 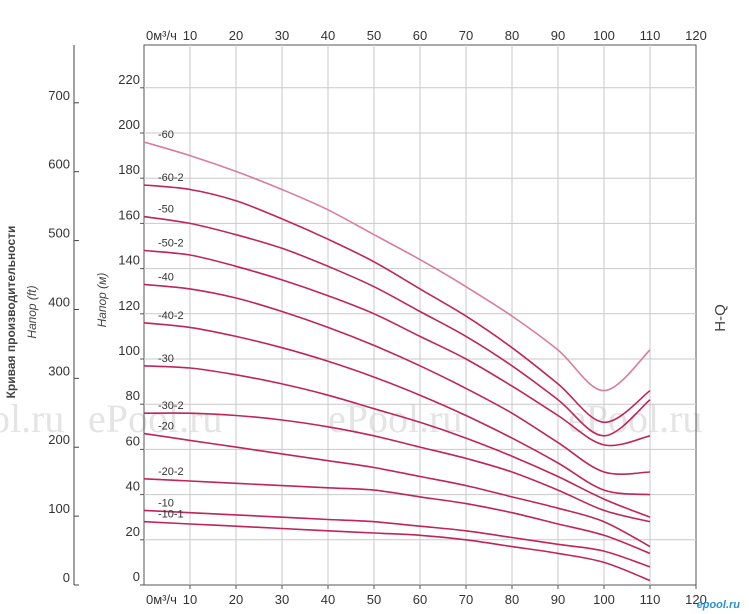 What do you see at coordinates (129, 79) in the screenshot?
I see `y-tick-label-m: 220` at bounding box center [129, 79].